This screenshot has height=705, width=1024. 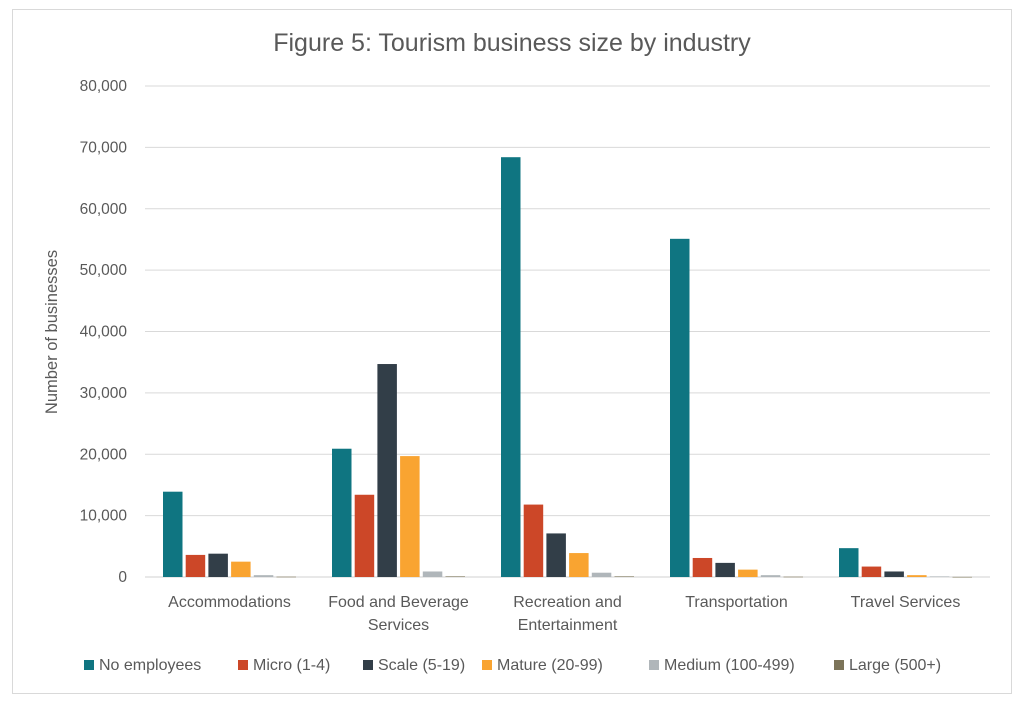 What do you see at coordinates (729, 665) in the screenshot?
I see `legend-label: Medium (100-499)` at bounding box center [729, 665].